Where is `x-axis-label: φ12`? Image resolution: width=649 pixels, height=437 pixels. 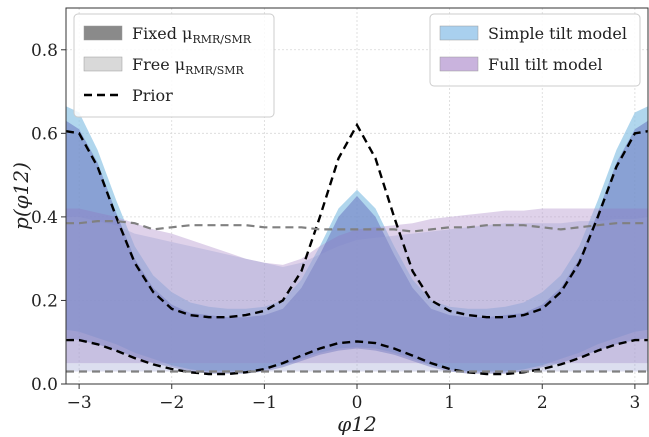
x-axis-label: φ12 is located at coordinates (356, 424).